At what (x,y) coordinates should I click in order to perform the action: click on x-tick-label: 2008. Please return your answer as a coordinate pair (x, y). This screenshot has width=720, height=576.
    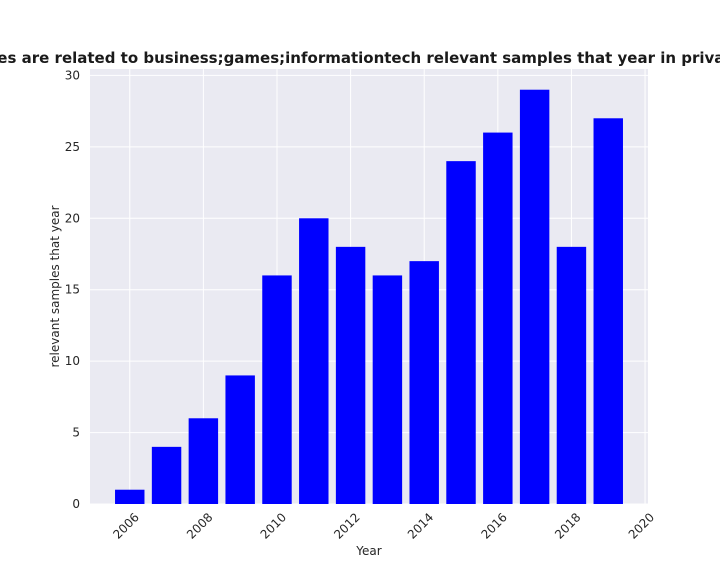
    Looking at the image, I should click on (199, 525).